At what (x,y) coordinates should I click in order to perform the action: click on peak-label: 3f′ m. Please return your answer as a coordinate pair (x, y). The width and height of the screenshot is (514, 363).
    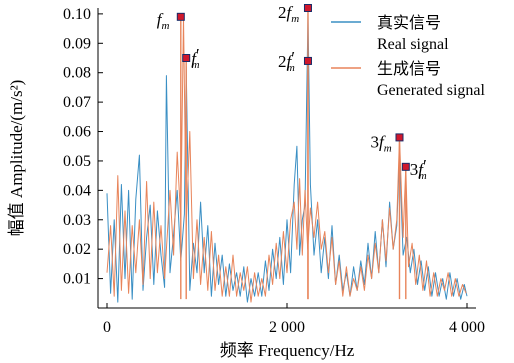
    Looking at the image, I should click on (418, 169).